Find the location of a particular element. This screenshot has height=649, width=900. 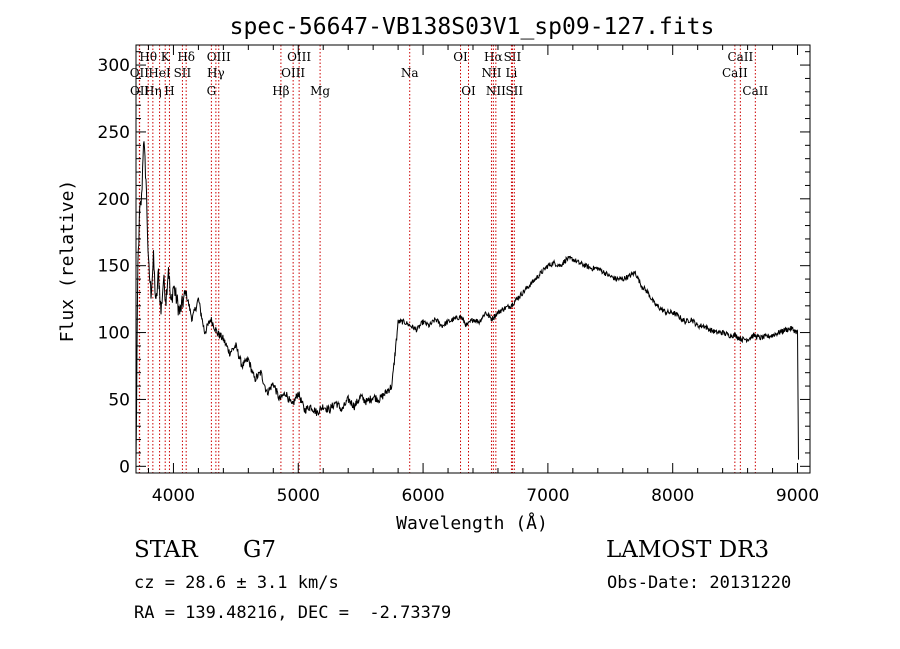

marker-label-8: Hδ is located at coordinates (186, 57).